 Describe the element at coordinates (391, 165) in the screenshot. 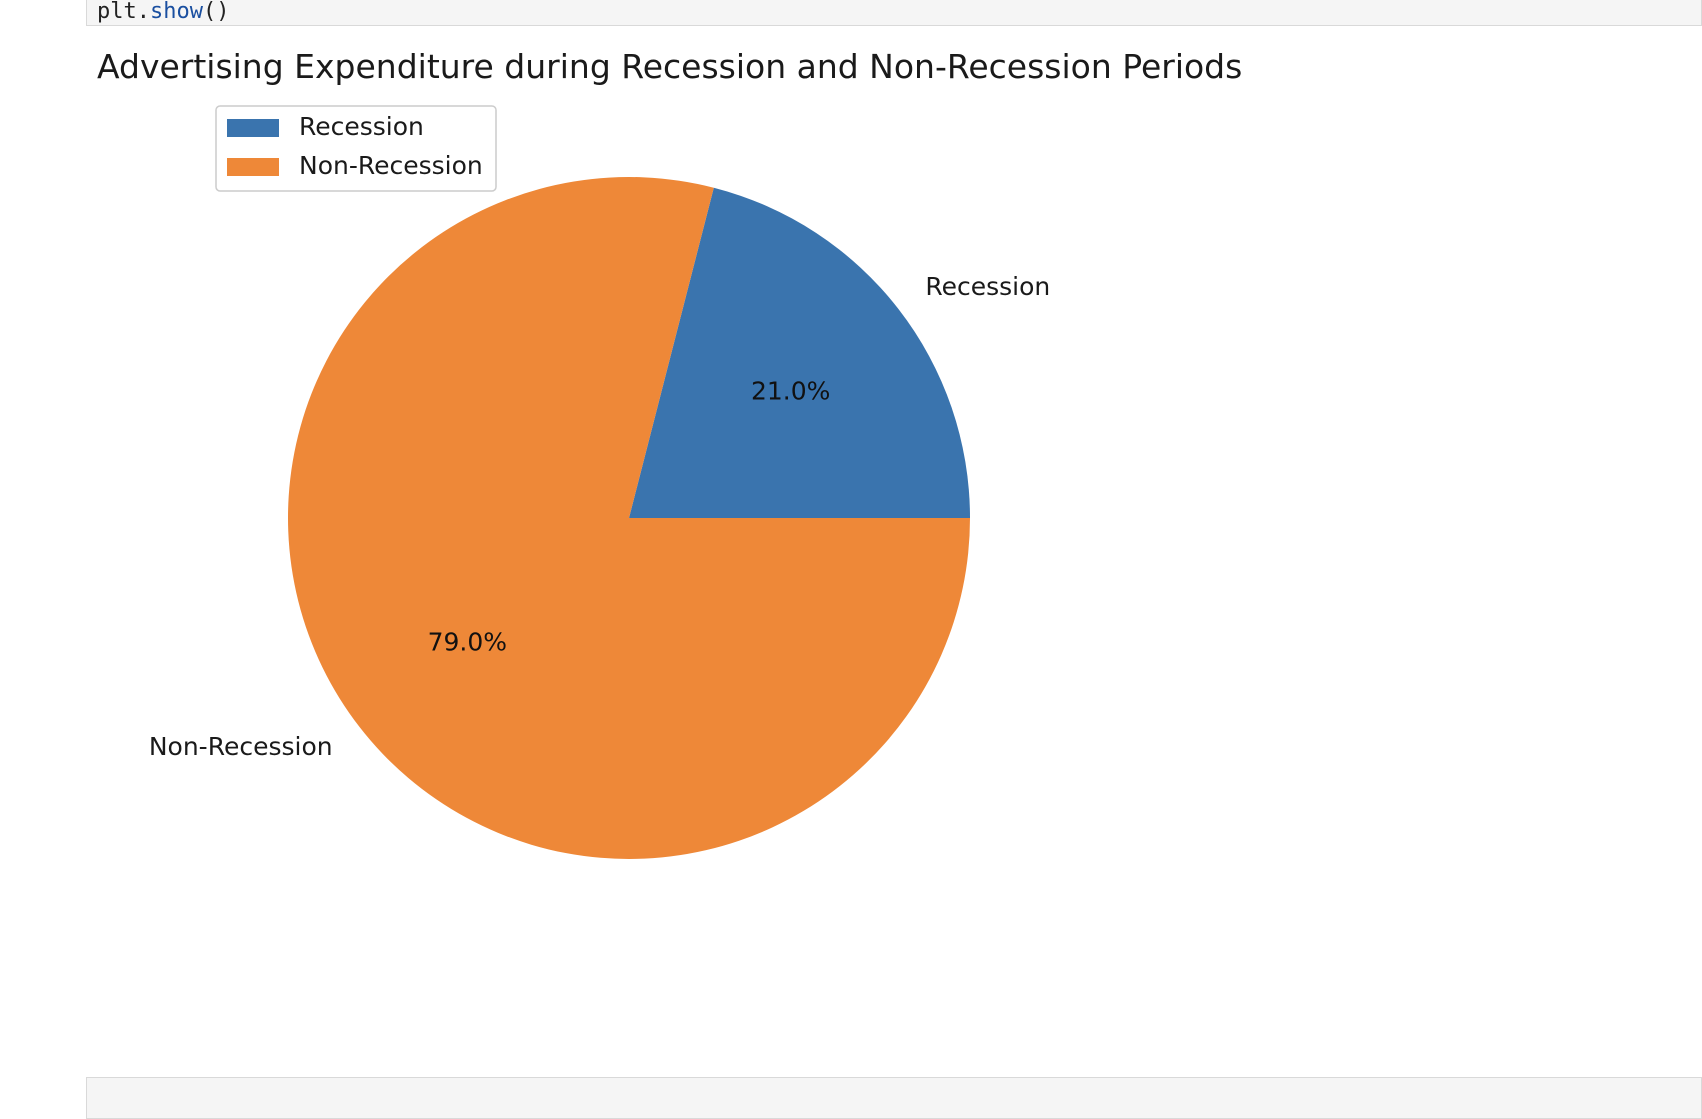

I see `legend-label: Non-Recession` at that location.